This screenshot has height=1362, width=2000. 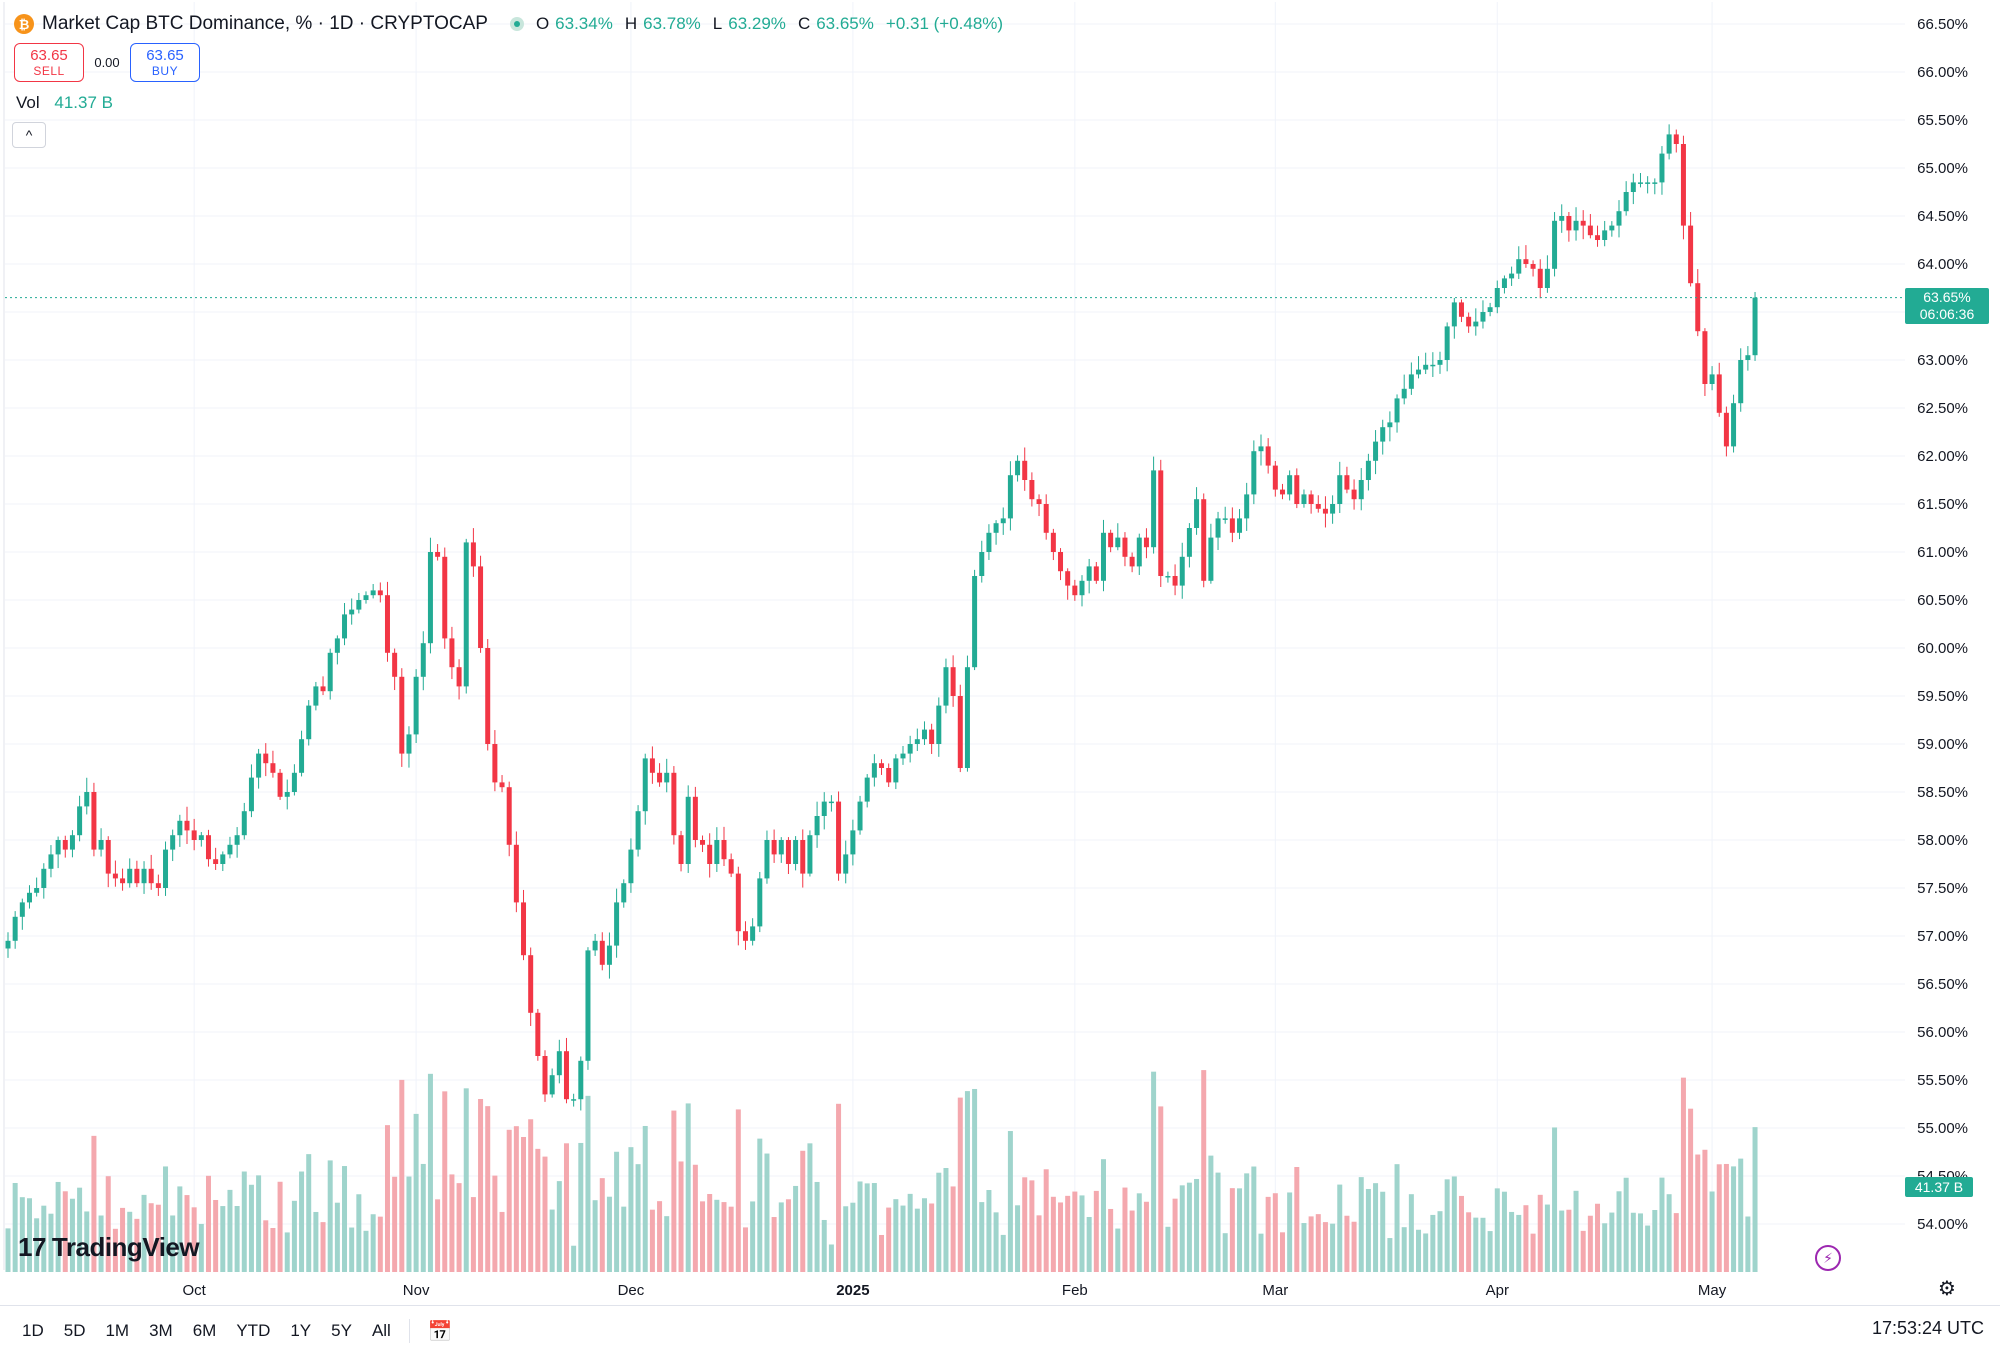 I want to click on y-tick-label: 58.00%, so click(x=1942, y=840).